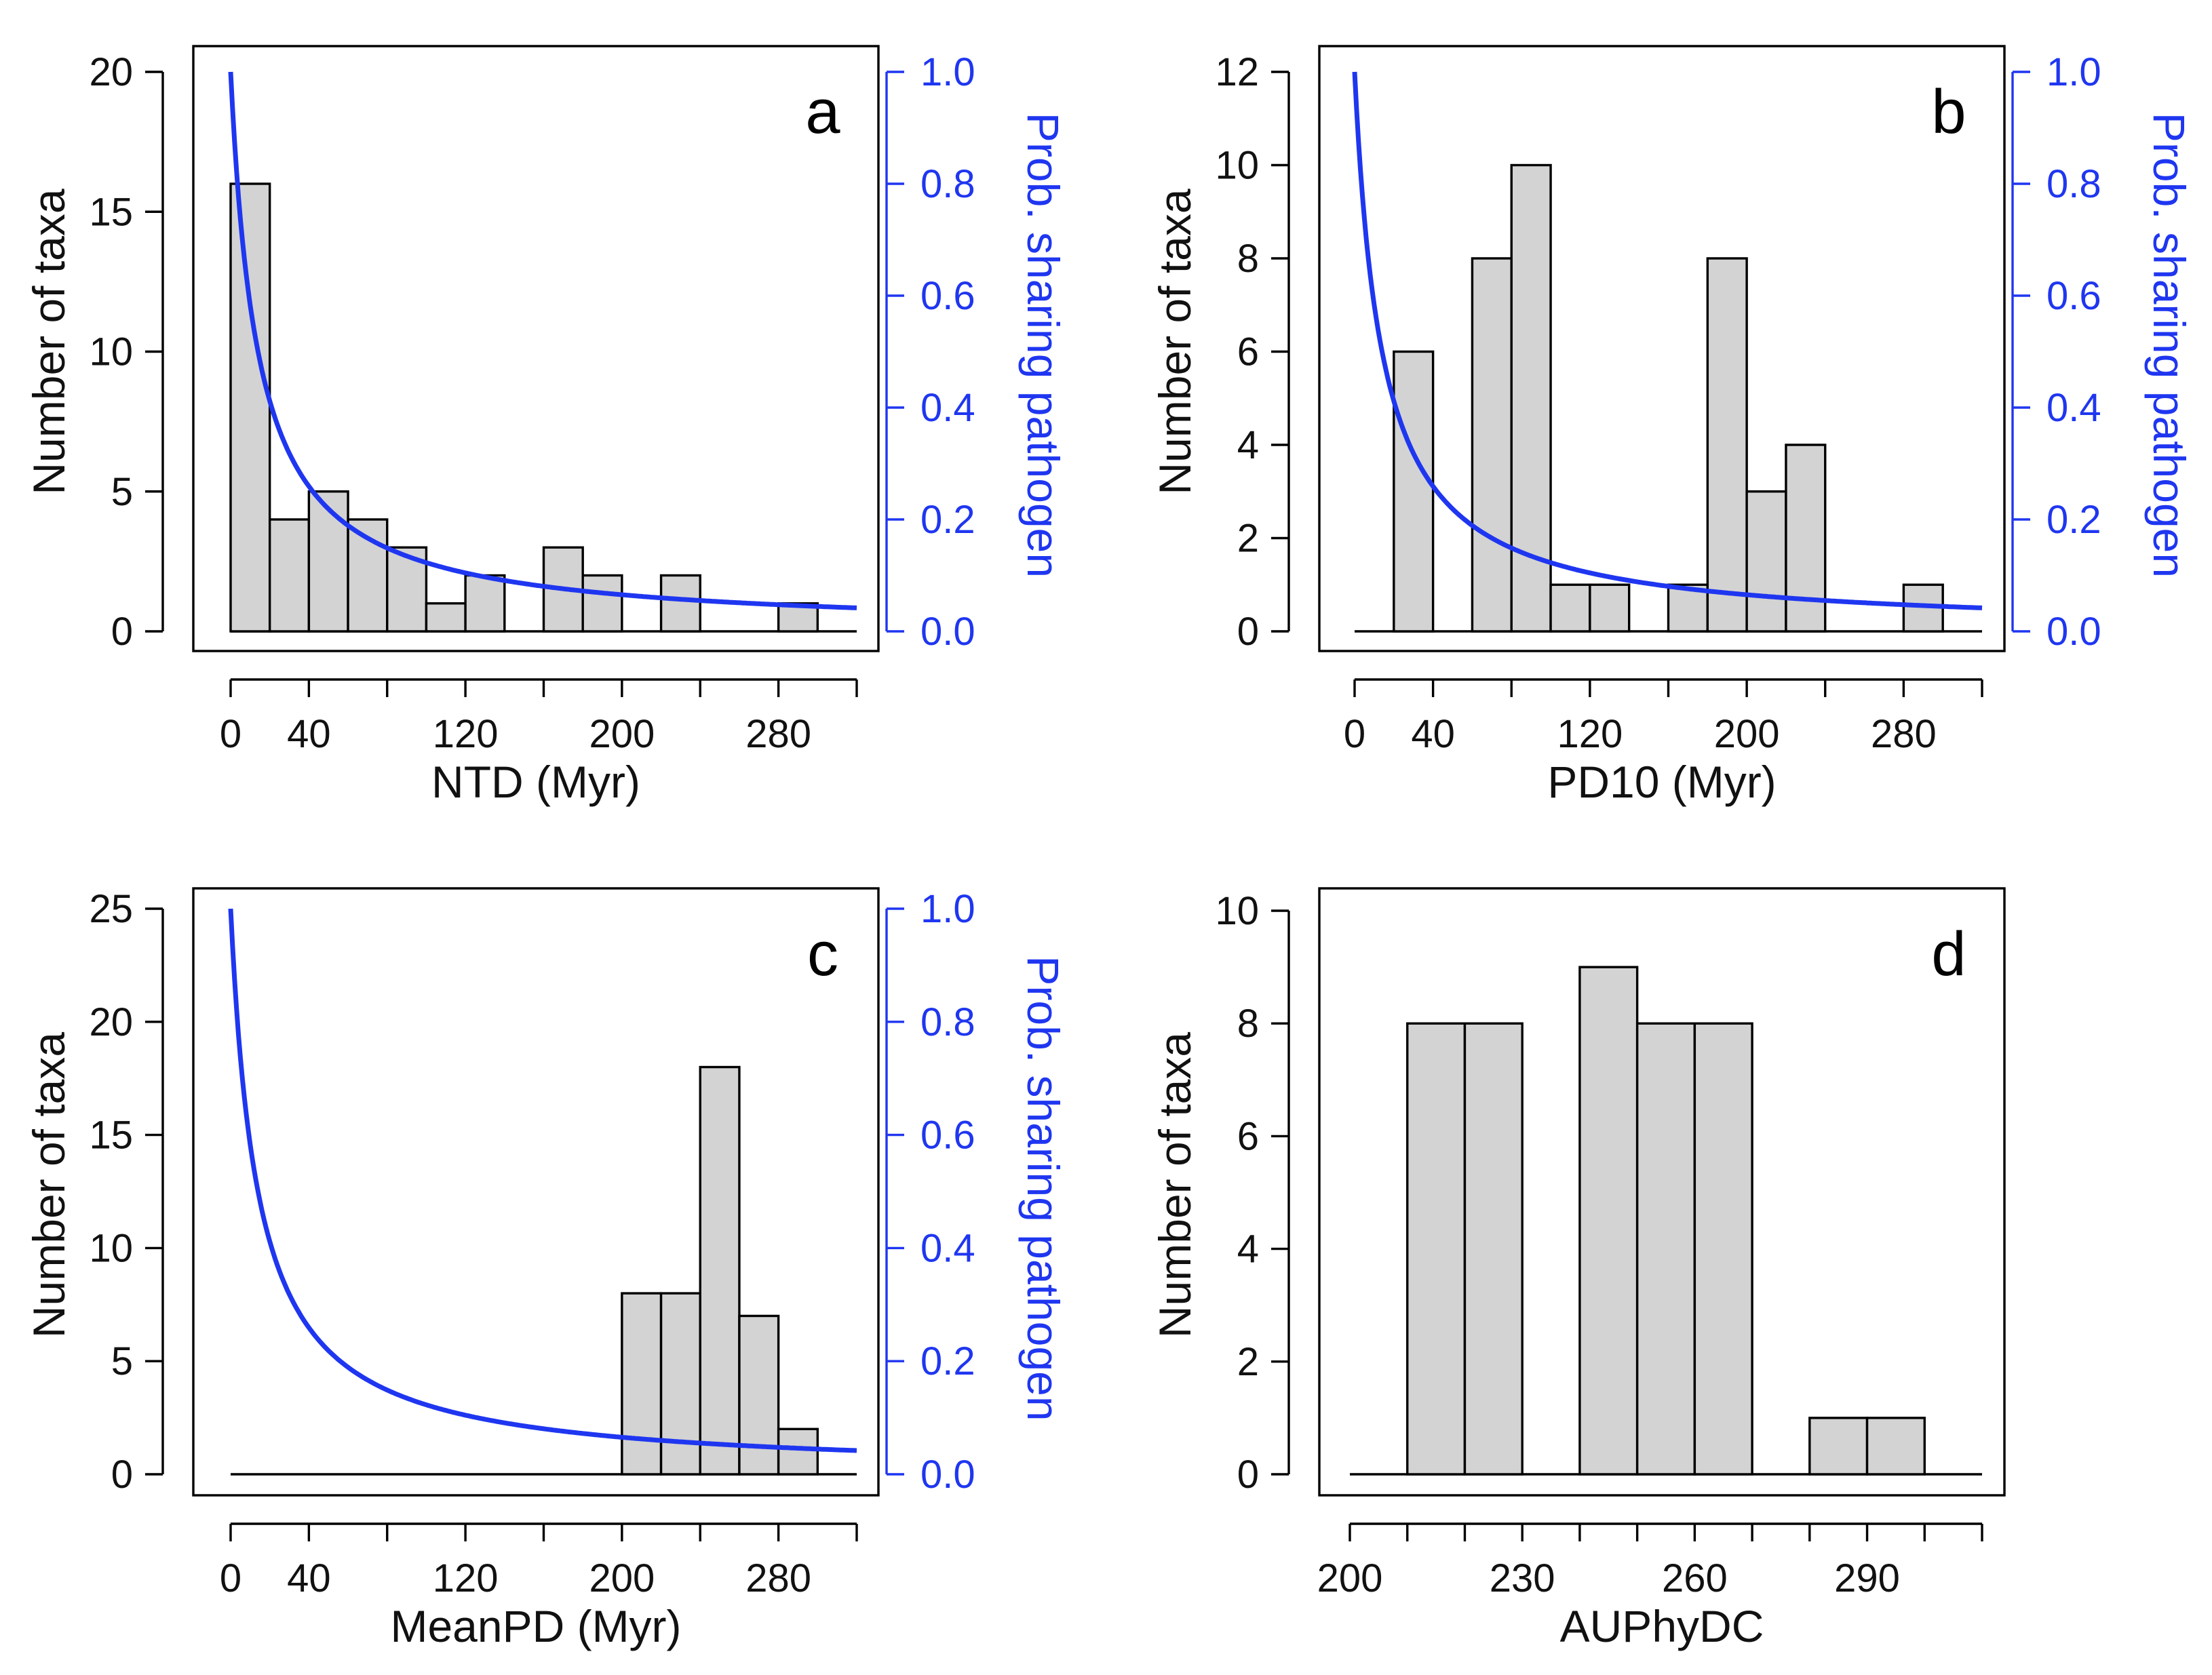 This screenshot has height=1675, width=2212. What do you see at coordinates (1949, 954) in the screenshot?
I see `panel-letter: d` at bounding box center [1949, 954].